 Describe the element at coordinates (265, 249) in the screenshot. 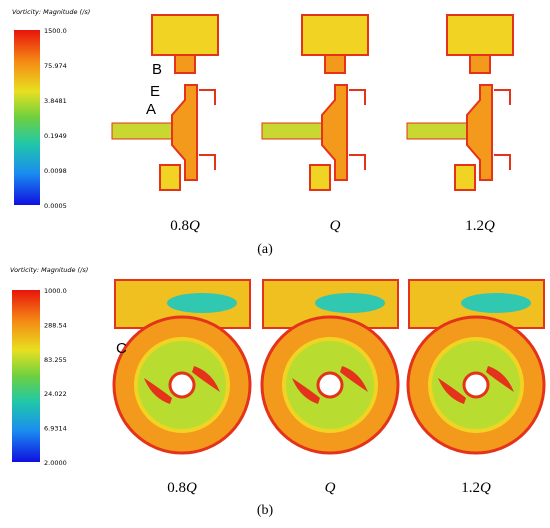

I see `panel-label: (a)` at that location.